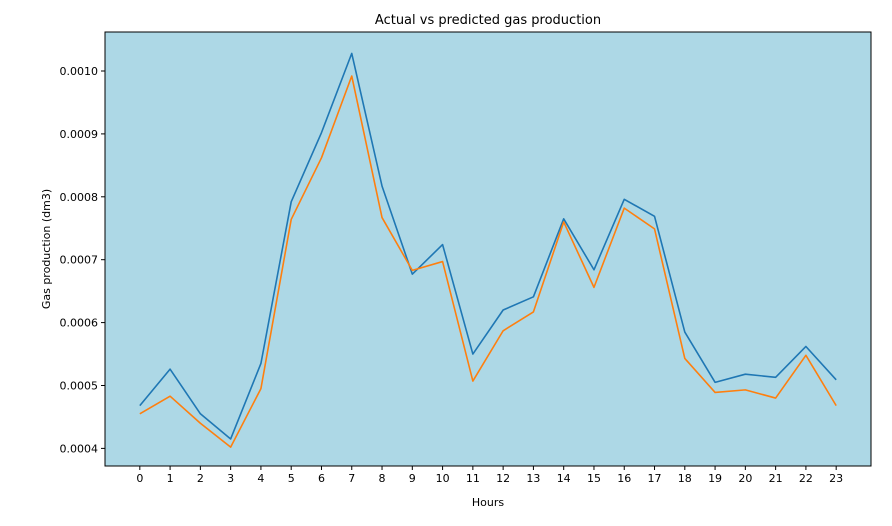  Describe the element at coordinates (503, 478) in the screenshot. I see `x-tick-label: 12` at that location.